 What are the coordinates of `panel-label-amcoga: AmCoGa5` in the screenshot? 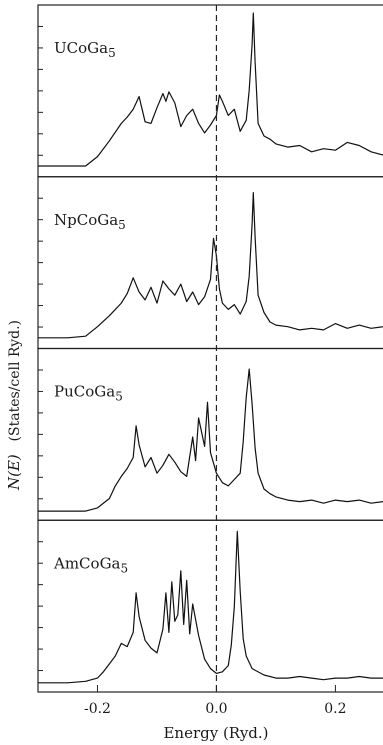 It's located at (90, 564).